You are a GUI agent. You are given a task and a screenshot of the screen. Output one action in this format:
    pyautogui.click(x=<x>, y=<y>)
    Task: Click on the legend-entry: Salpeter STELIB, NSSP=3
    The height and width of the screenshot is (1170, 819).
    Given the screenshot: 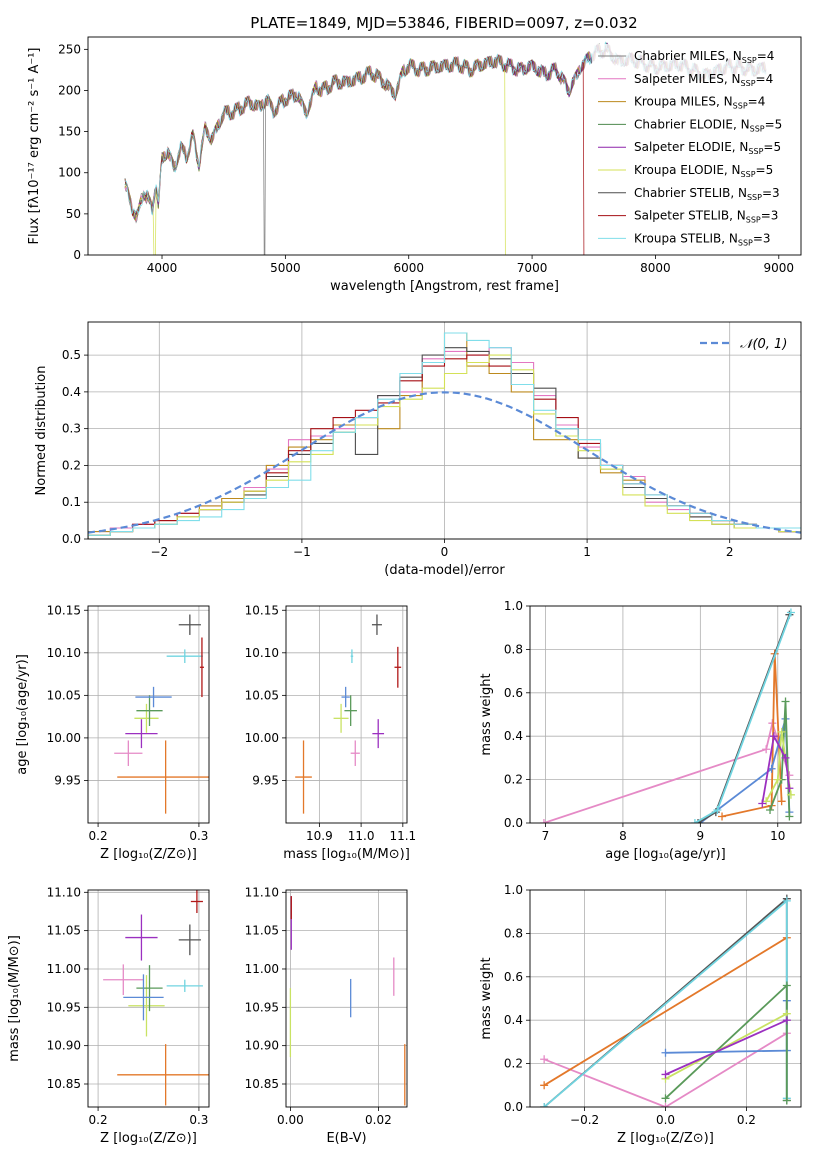 What is the action you would take?
    pyautogui.click(x=706, y=217)
    